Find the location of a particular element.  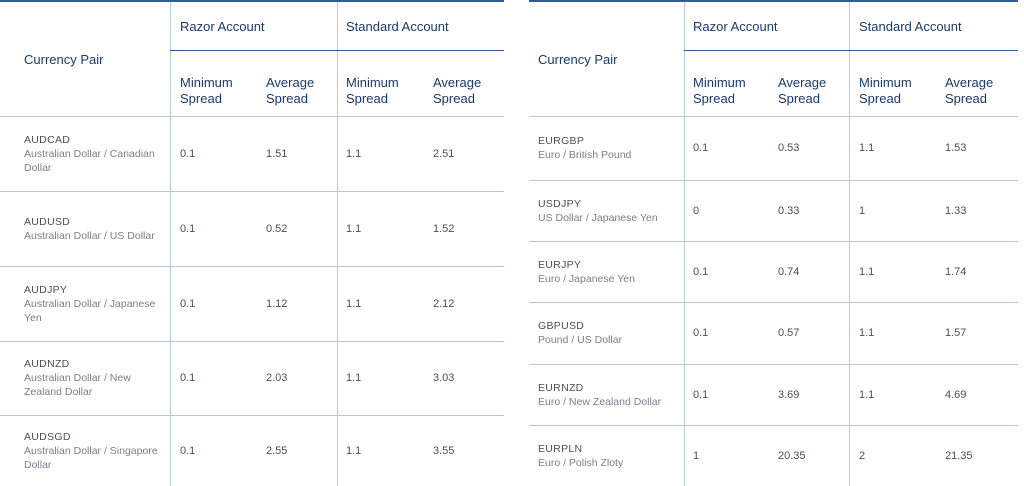

header-standard-minimum-spread: Minimum Spread is located at coordinates (899, 91).